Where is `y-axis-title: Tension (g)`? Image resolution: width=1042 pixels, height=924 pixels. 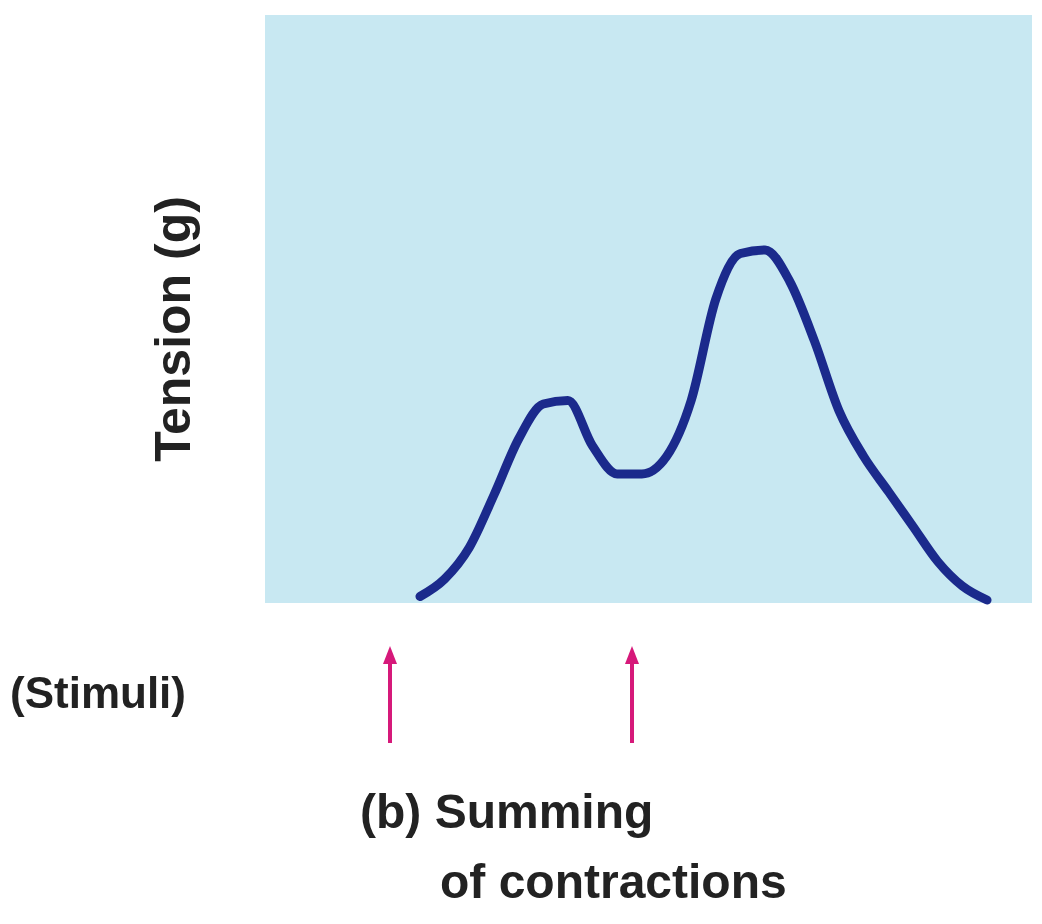 y-axis-title: Tension (g) is located at coordinates (173, 329).